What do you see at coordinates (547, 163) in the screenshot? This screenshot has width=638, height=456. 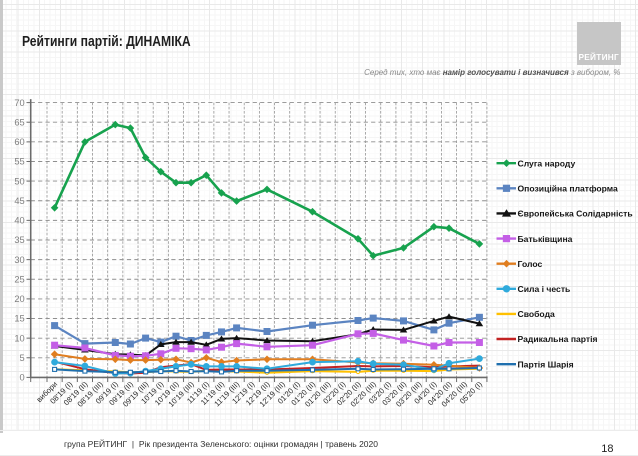 I see `svg-text: Слуга народу` at bounding box center [547, 163].